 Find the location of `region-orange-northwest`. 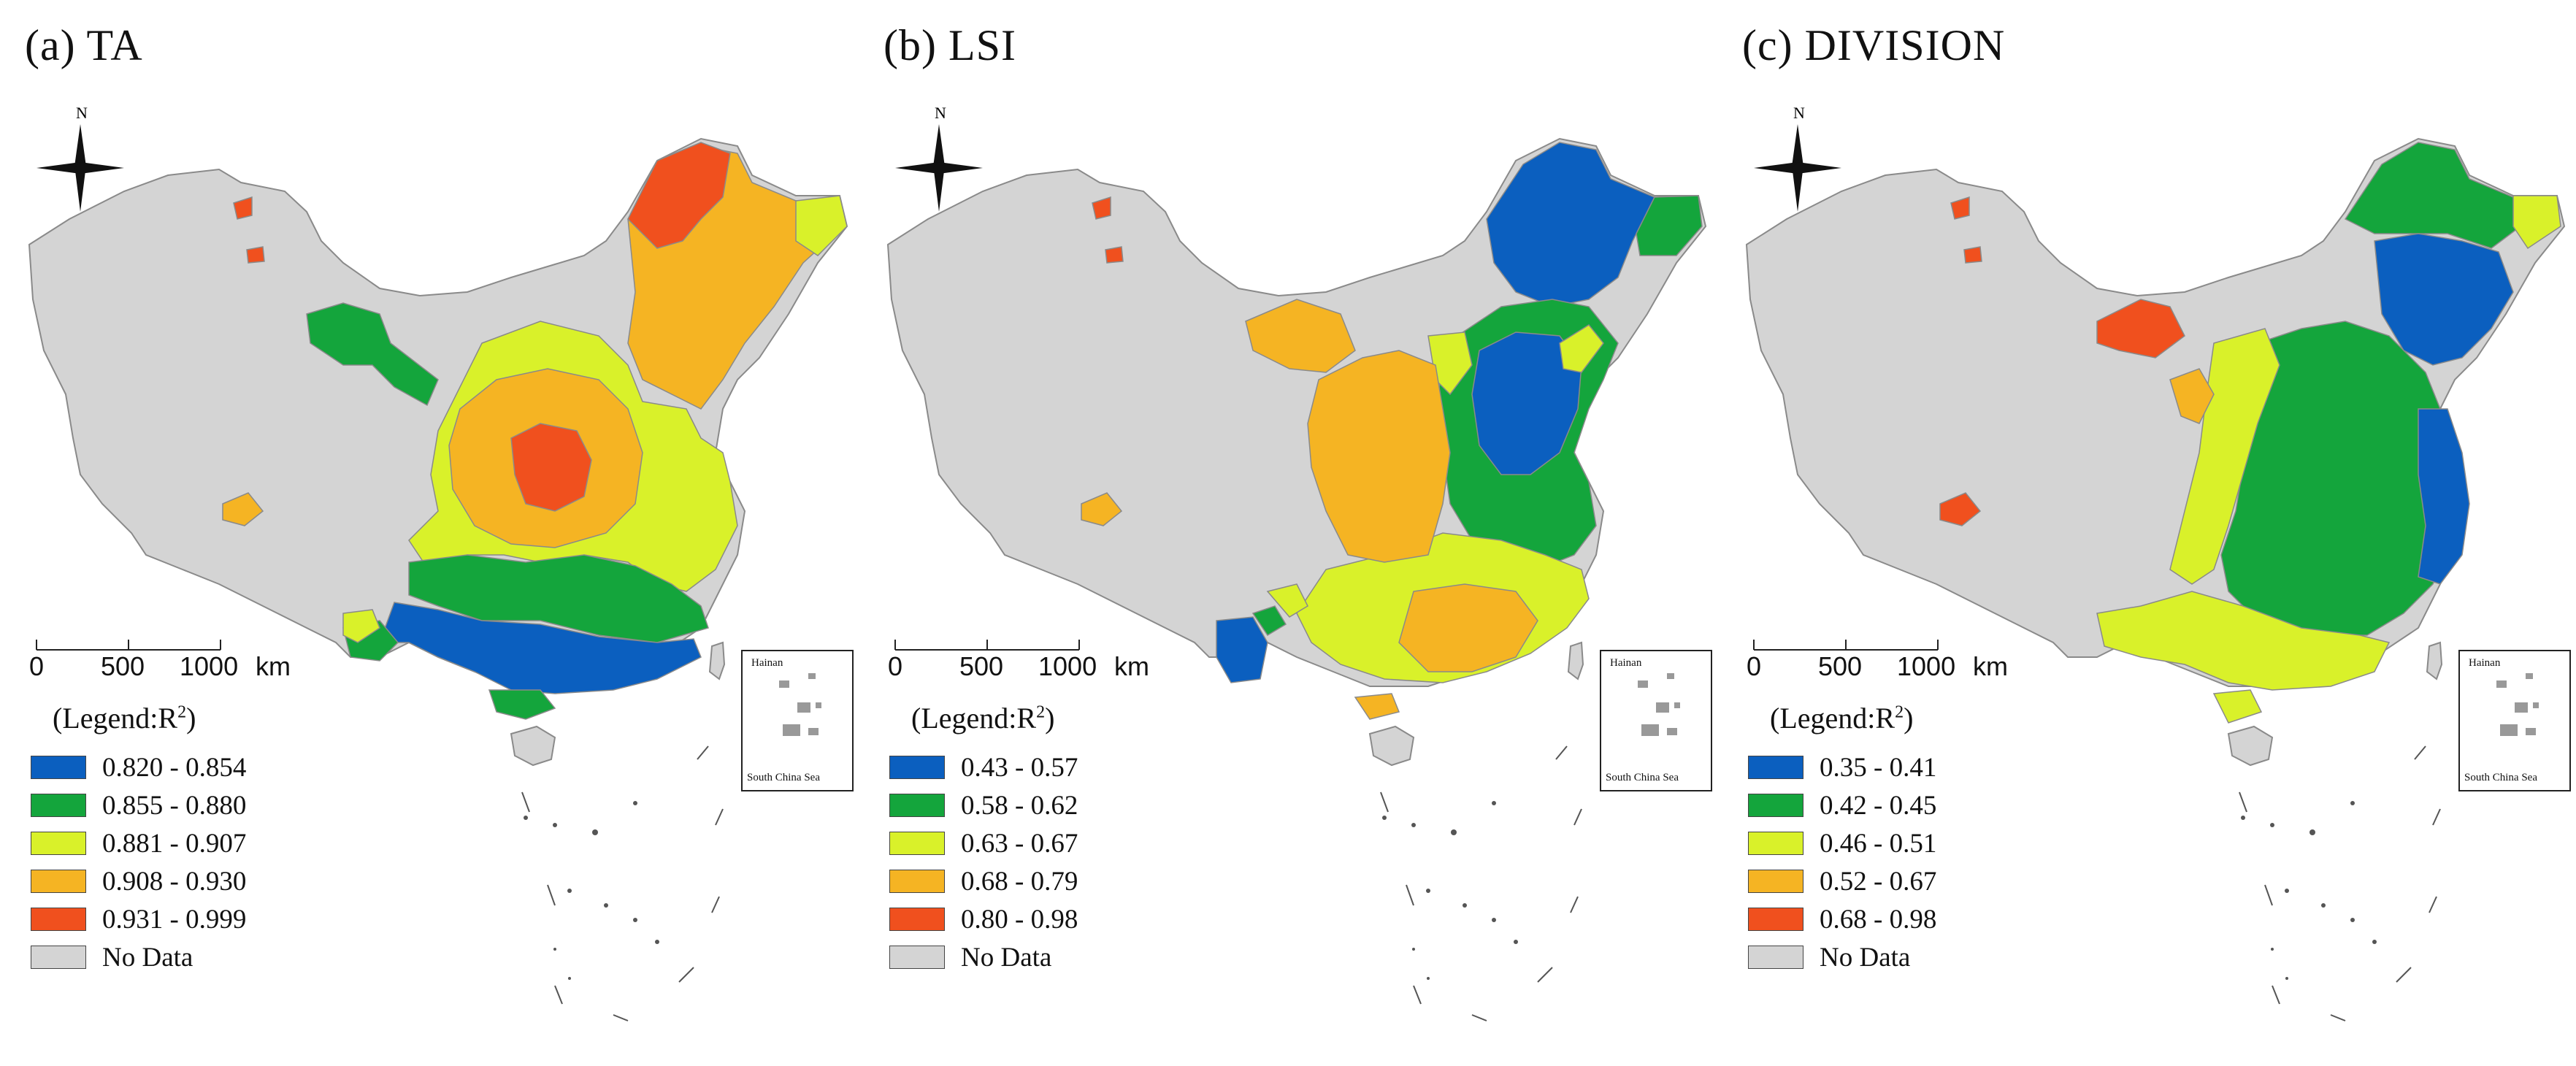

region-orange-northwest is located at coordinates (1300, 336).